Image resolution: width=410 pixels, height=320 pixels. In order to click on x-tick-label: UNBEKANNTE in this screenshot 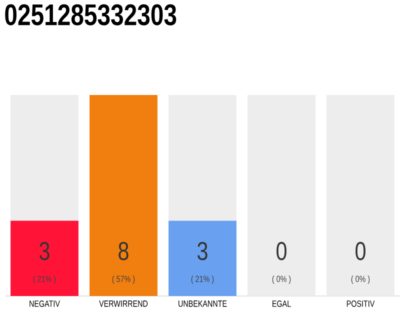, I will do `click(202, 303)`.